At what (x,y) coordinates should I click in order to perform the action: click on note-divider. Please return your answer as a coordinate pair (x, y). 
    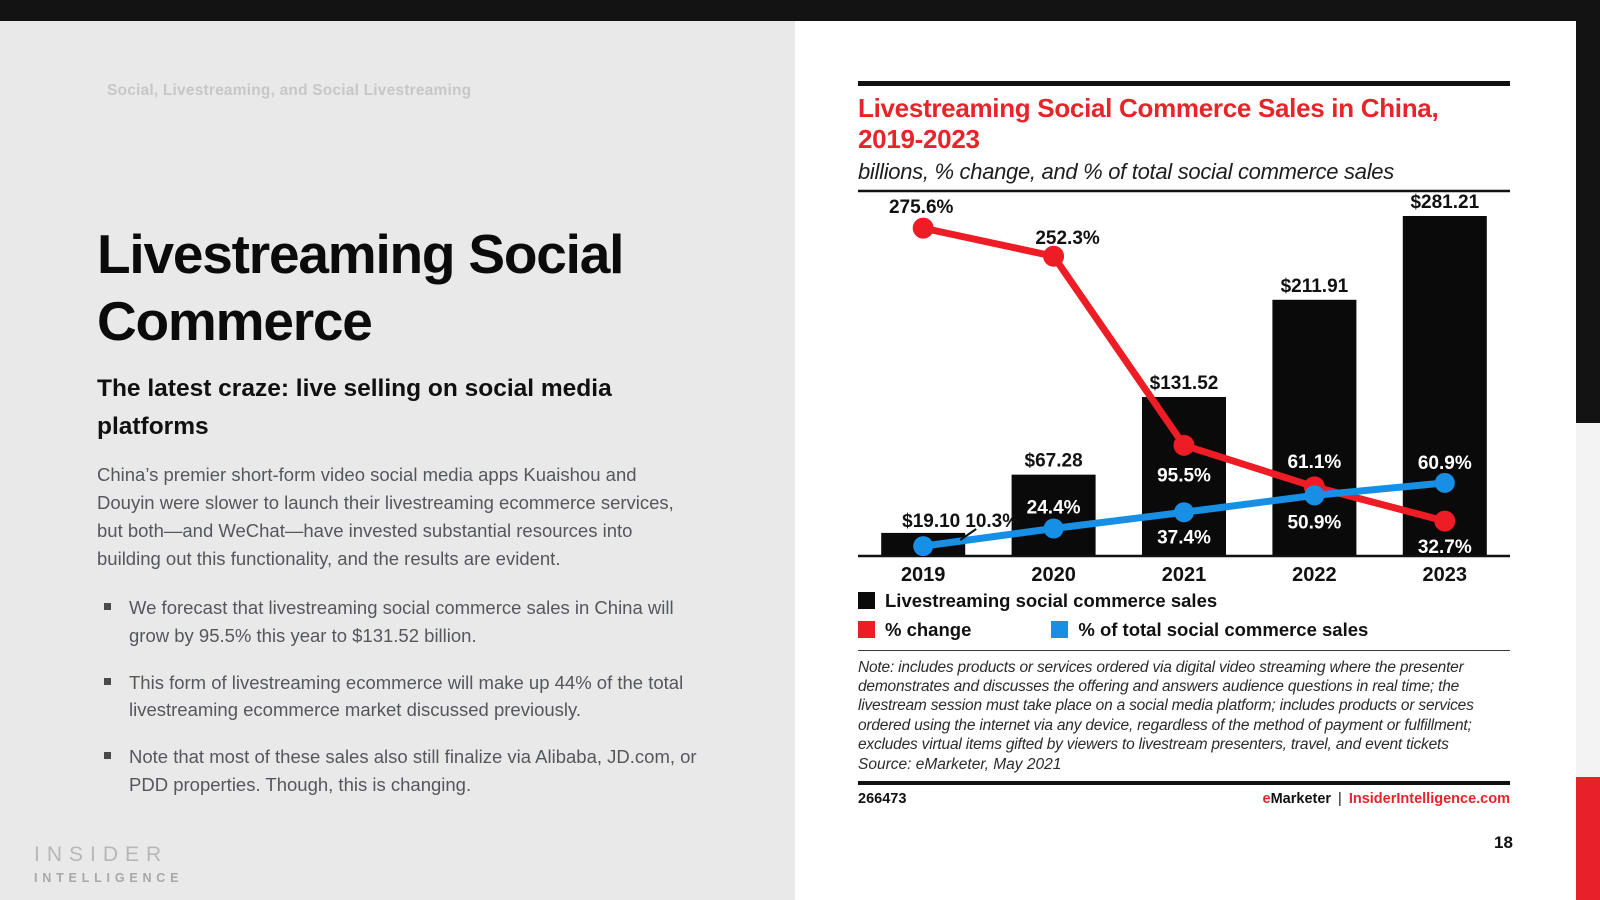
    Looking at the image, I should click on (1184, 650).